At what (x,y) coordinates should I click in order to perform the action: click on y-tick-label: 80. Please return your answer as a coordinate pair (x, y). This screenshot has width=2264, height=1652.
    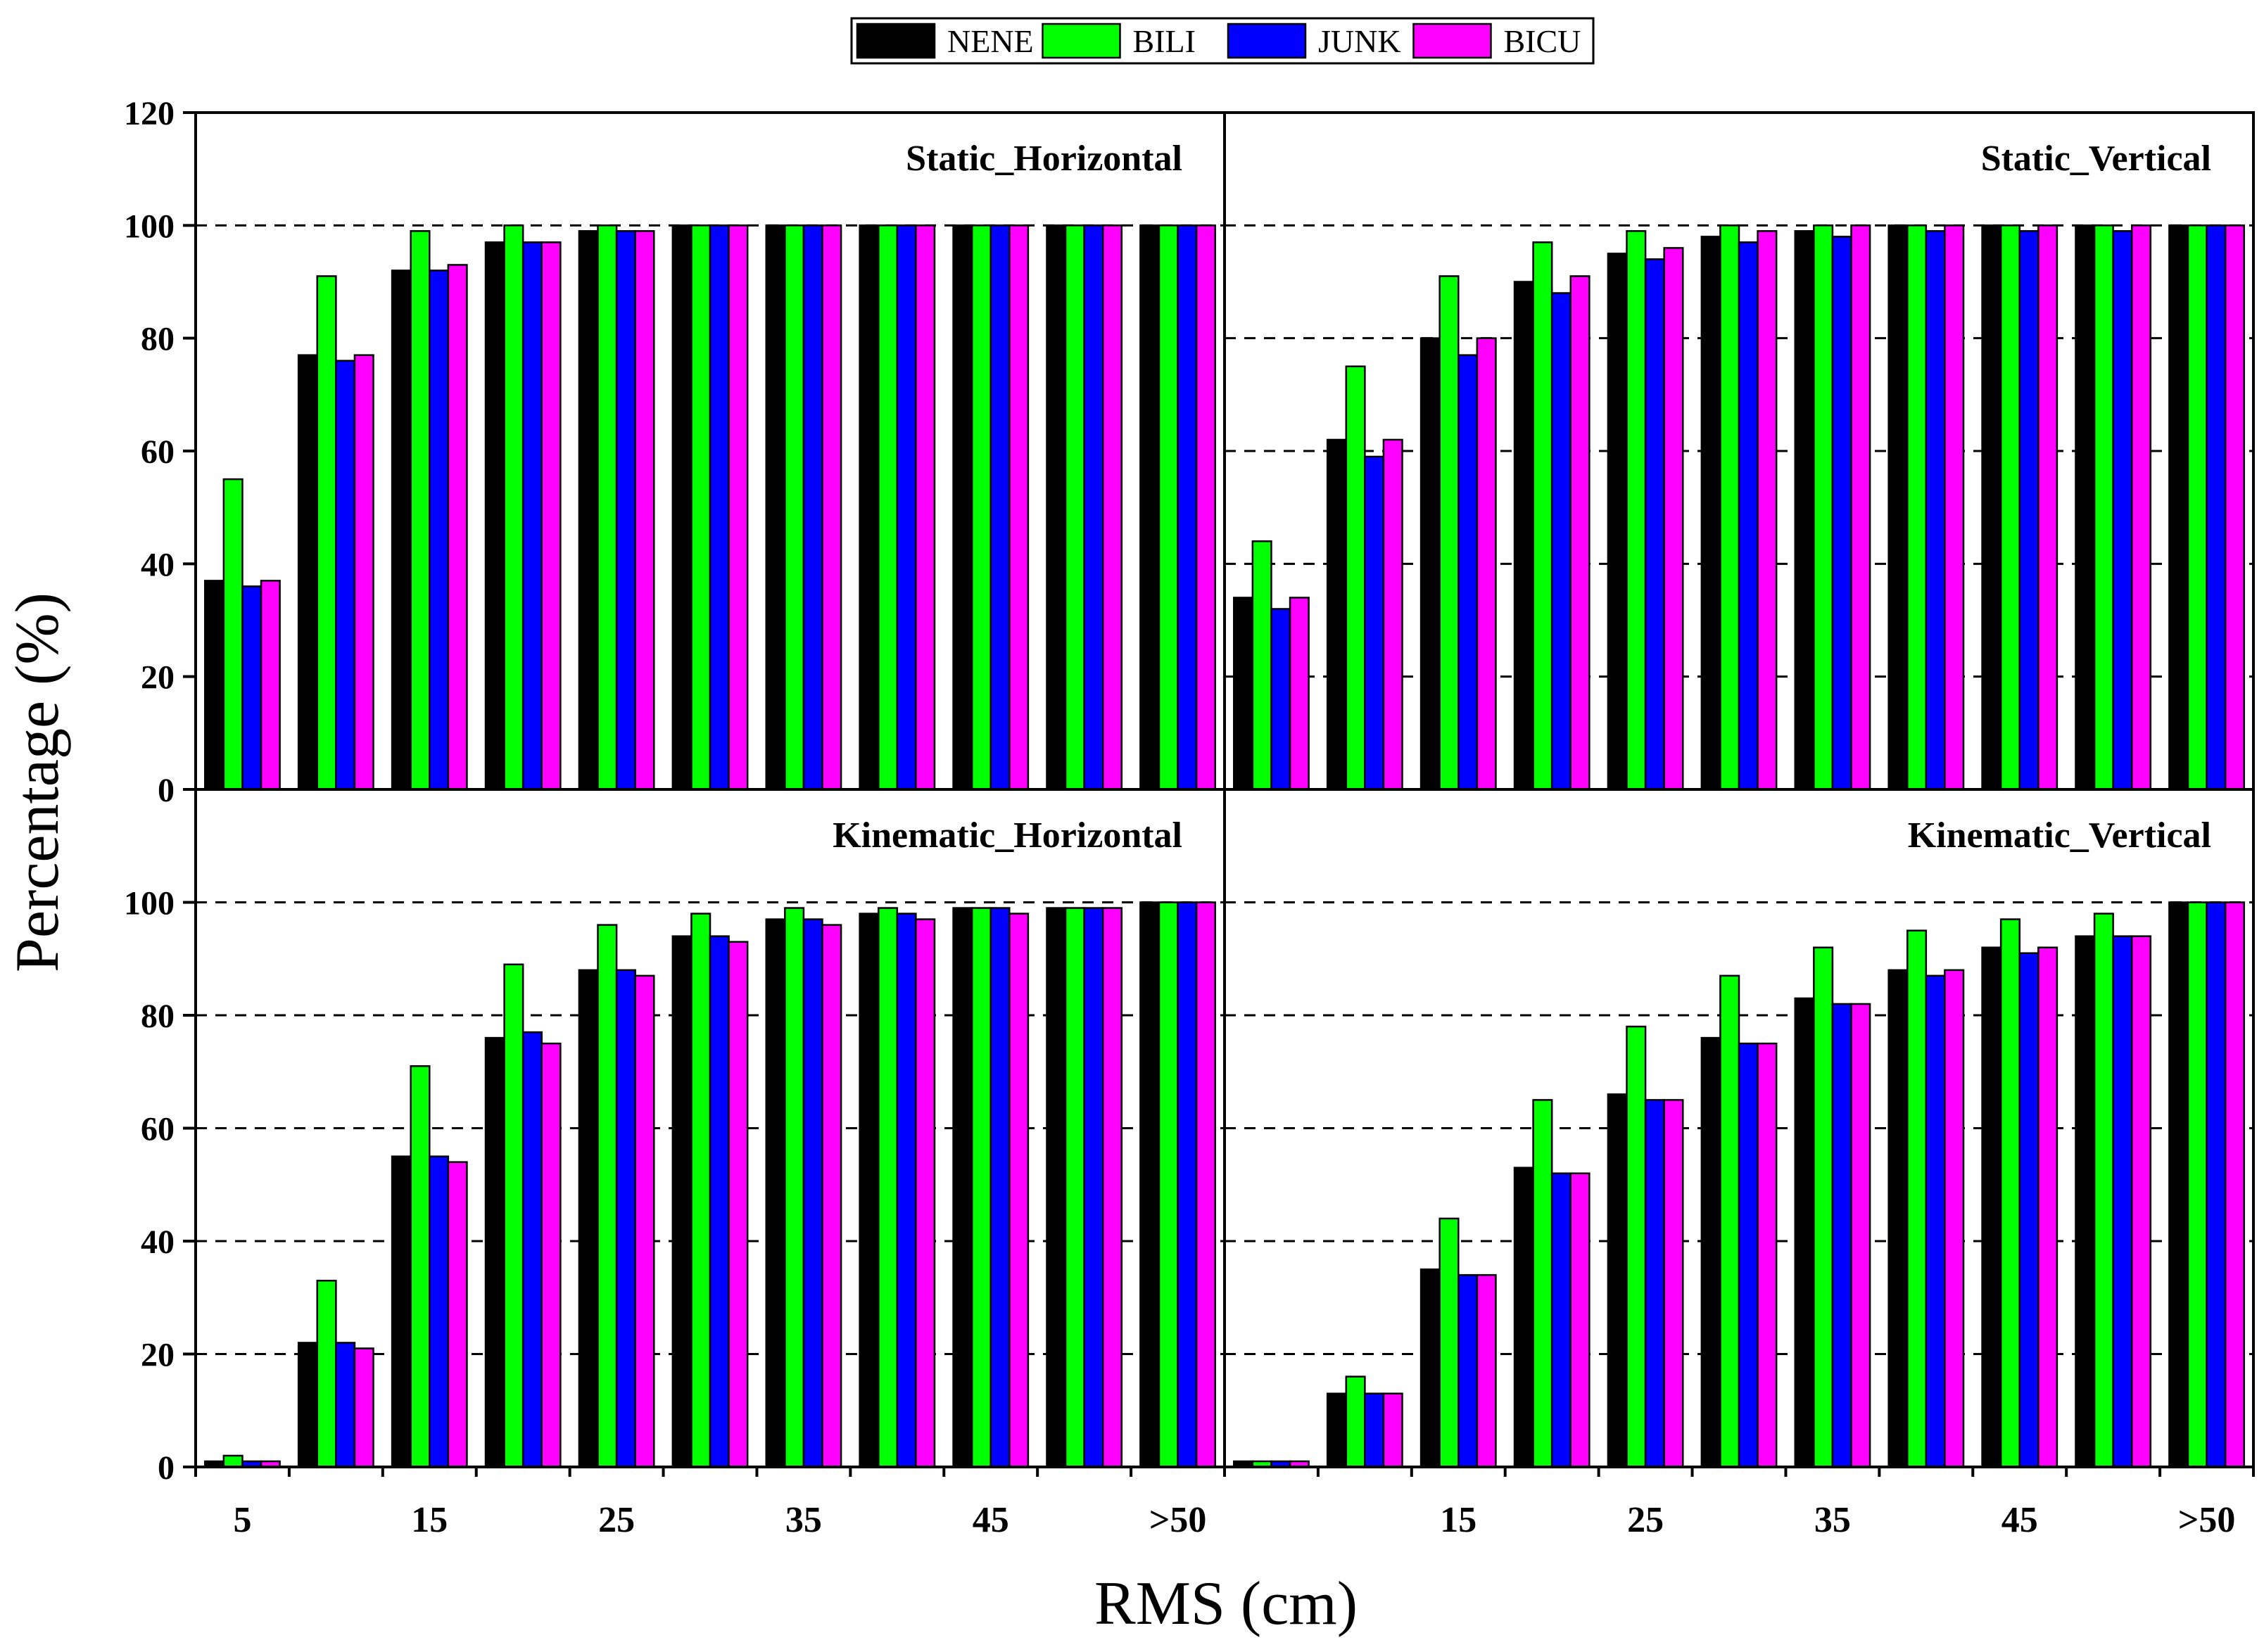
    Looking at the image, I should click on (158, 339).